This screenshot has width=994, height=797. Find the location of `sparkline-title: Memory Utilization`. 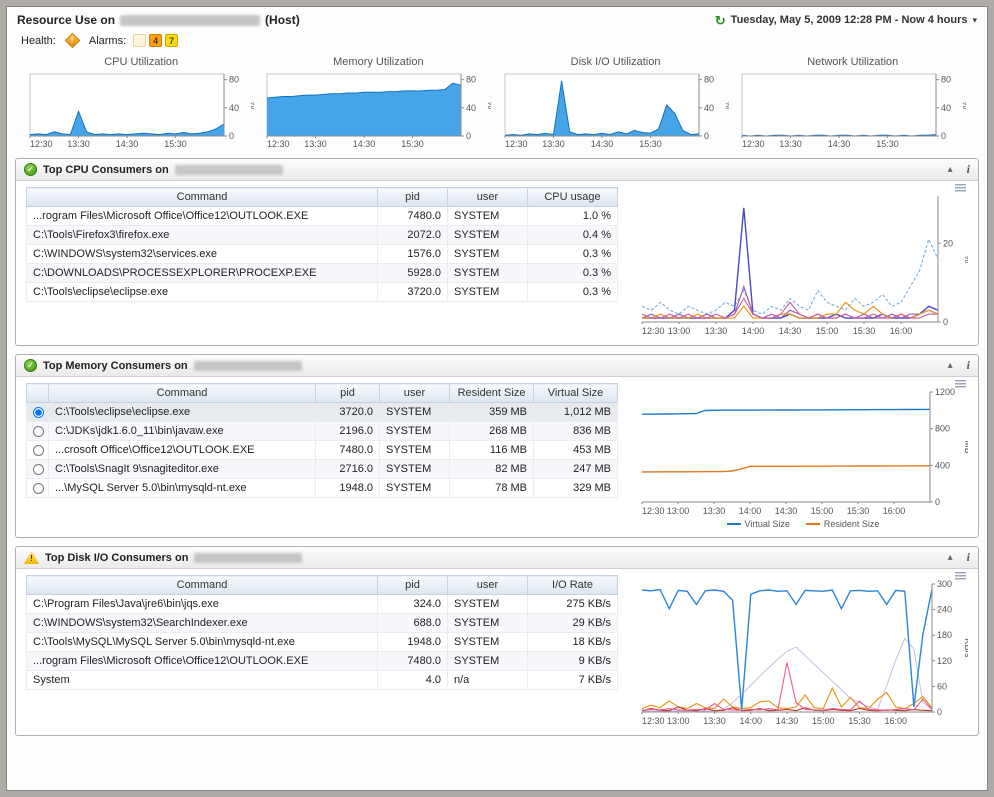

sparkline-title: Memory Utilization is located at coordinates (378, 62).